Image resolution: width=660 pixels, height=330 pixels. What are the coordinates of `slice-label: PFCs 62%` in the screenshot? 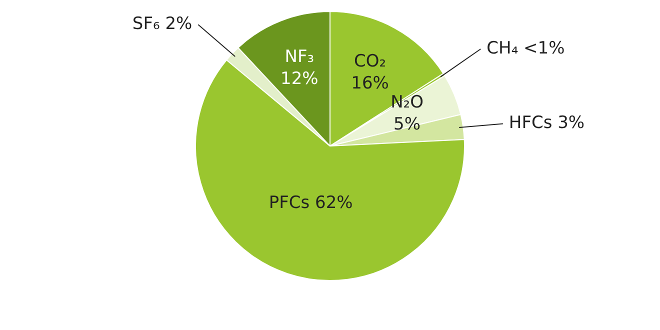 It's located at (310, 202).